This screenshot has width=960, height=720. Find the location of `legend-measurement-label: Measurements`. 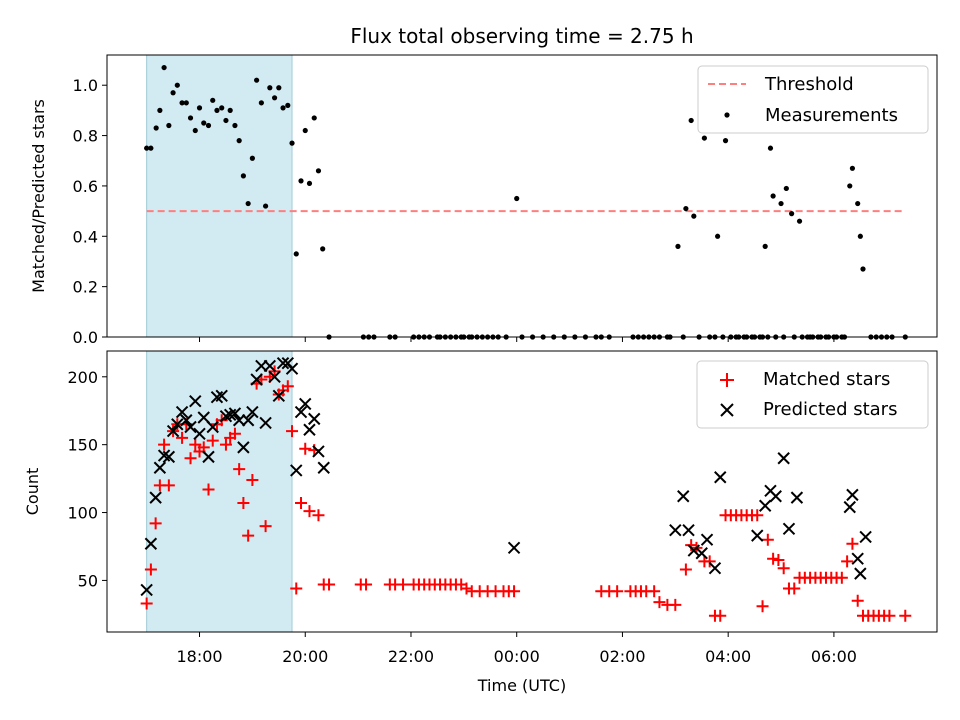

legend-measurement-label: Measurements is located at coordinates (831, 115).